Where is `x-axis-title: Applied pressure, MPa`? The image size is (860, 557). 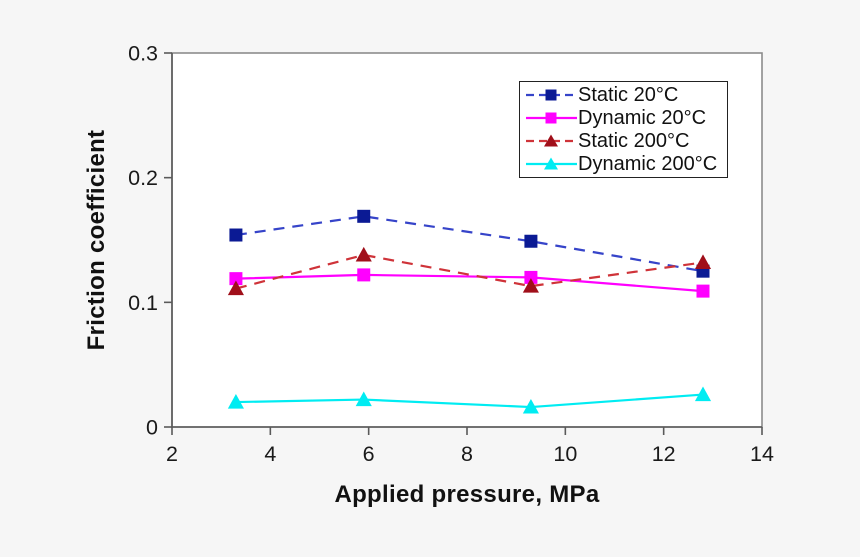 x-axis-title: Applied pressure, MPa is located at coordinates (467, 494).